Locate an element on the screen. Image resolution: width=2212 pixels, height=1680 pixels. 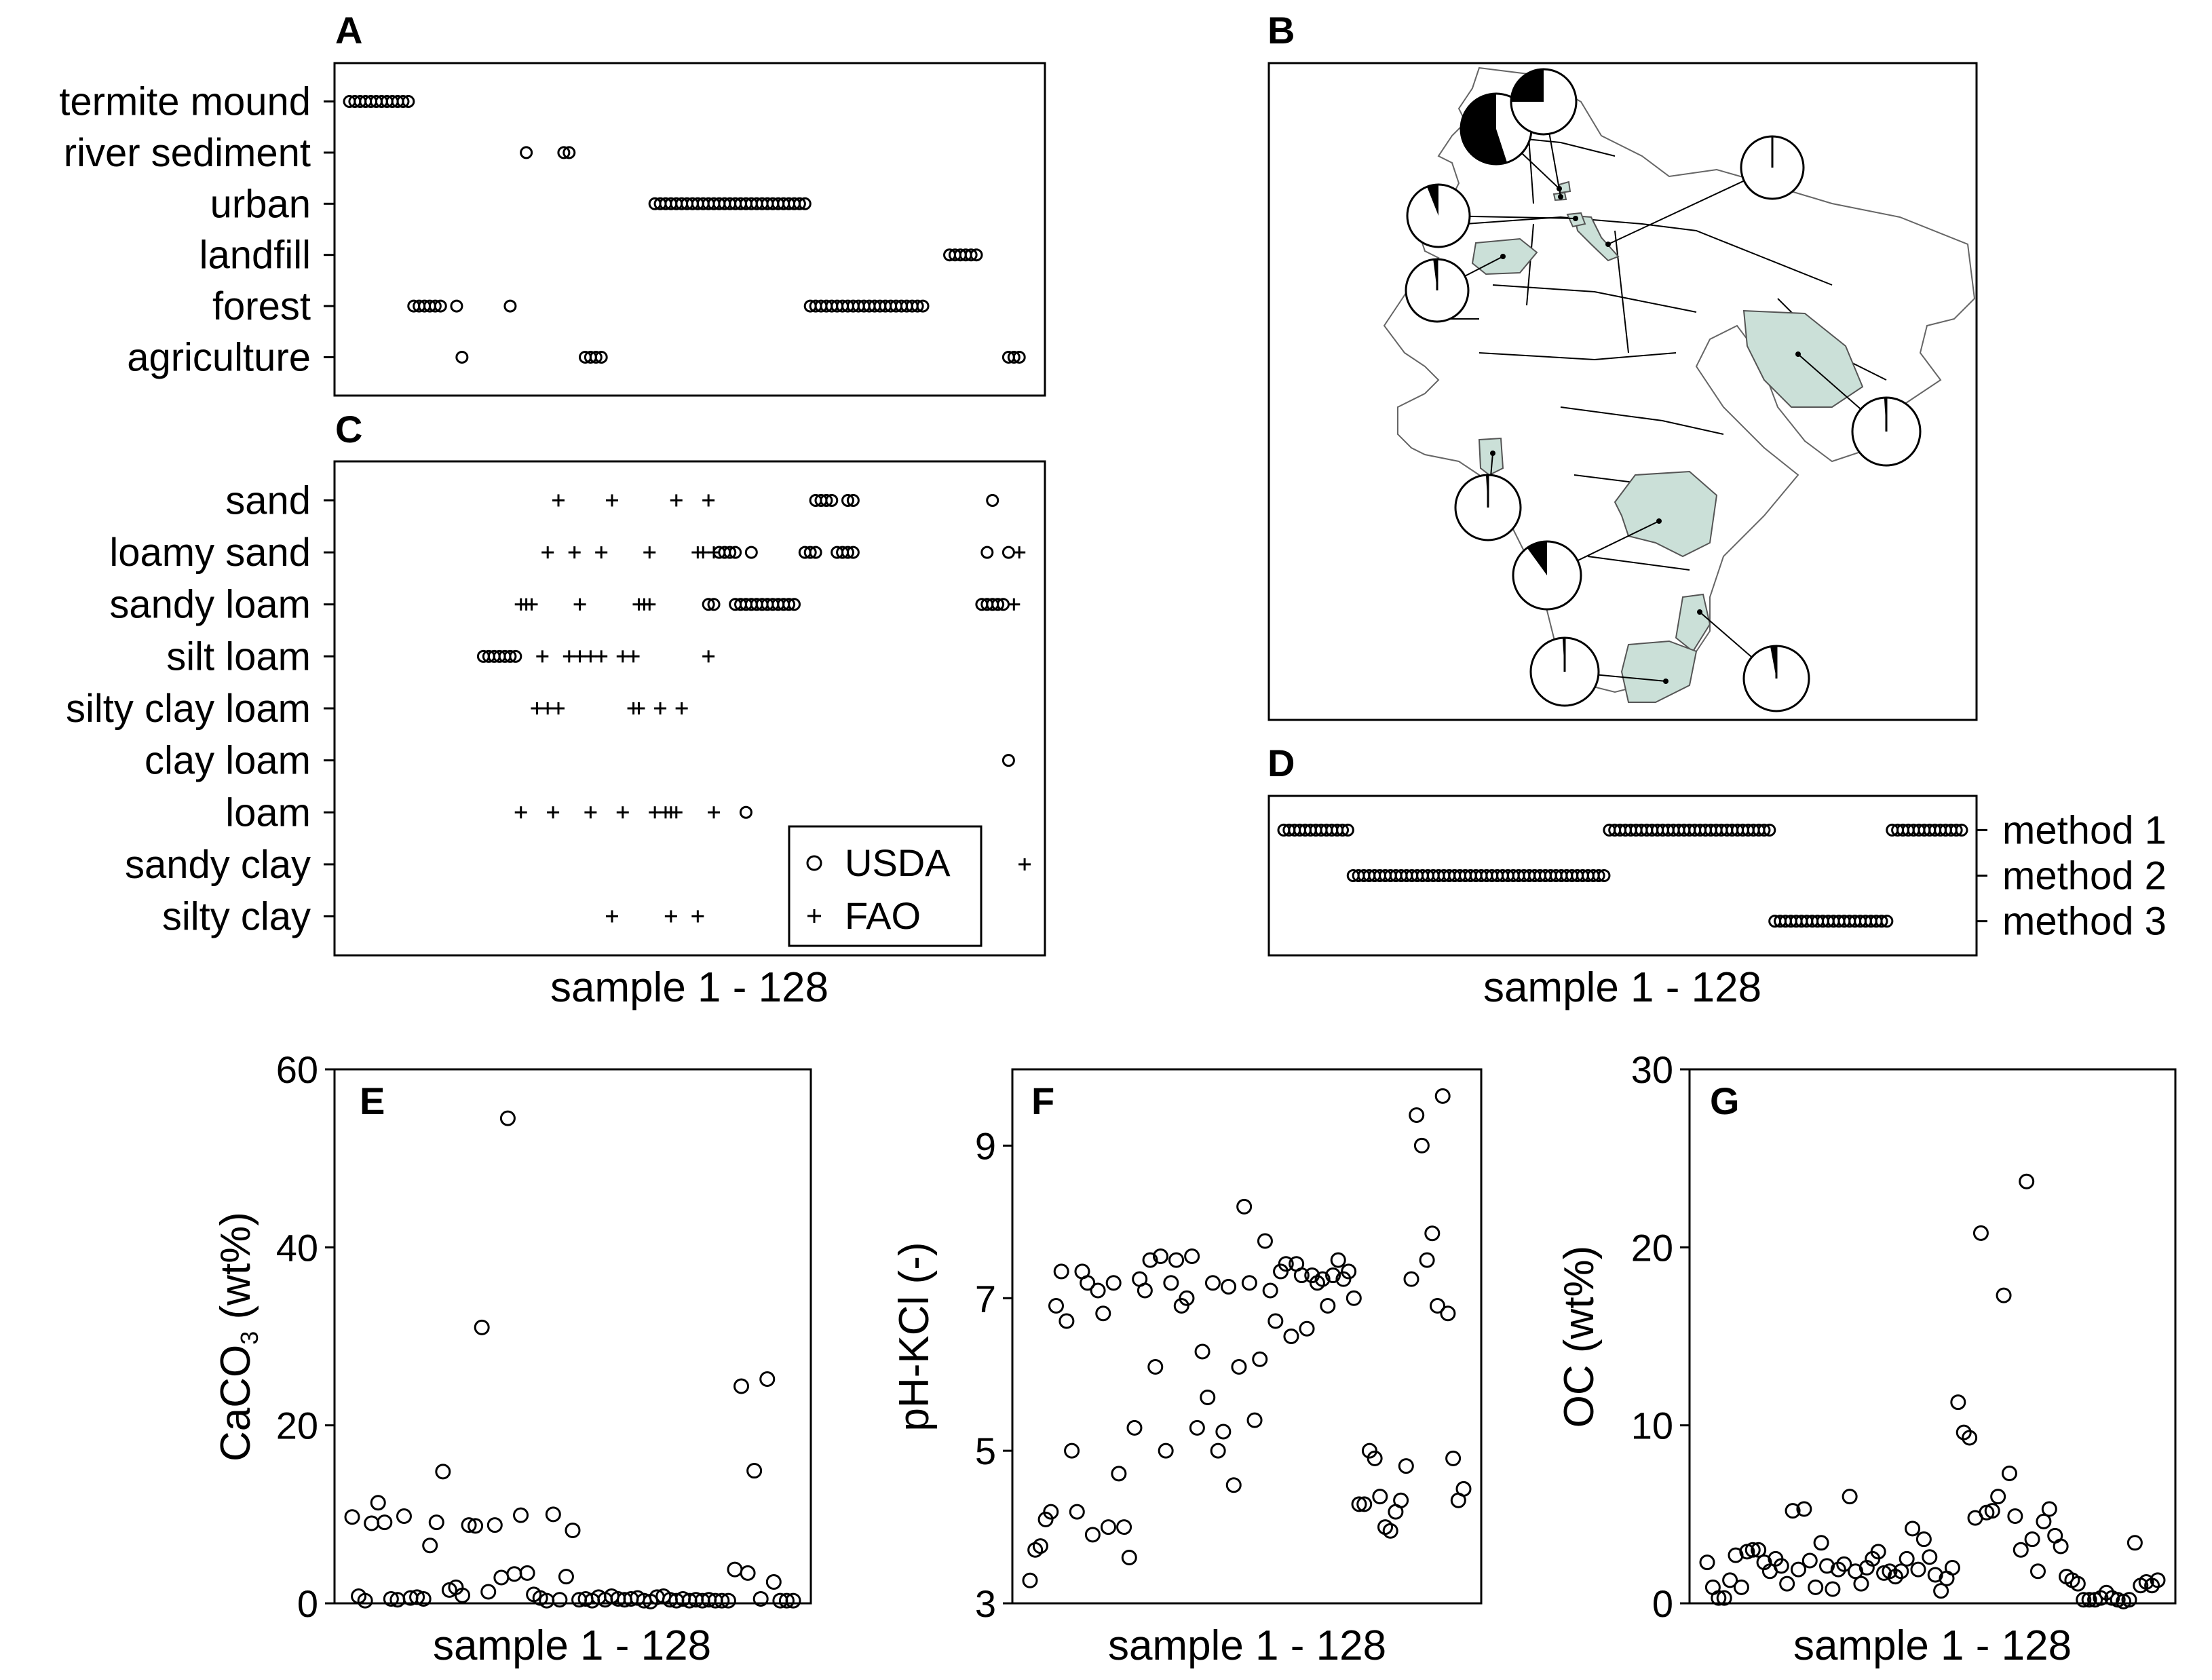
ytick-label: 7 is located at coordinates (985, 1298).